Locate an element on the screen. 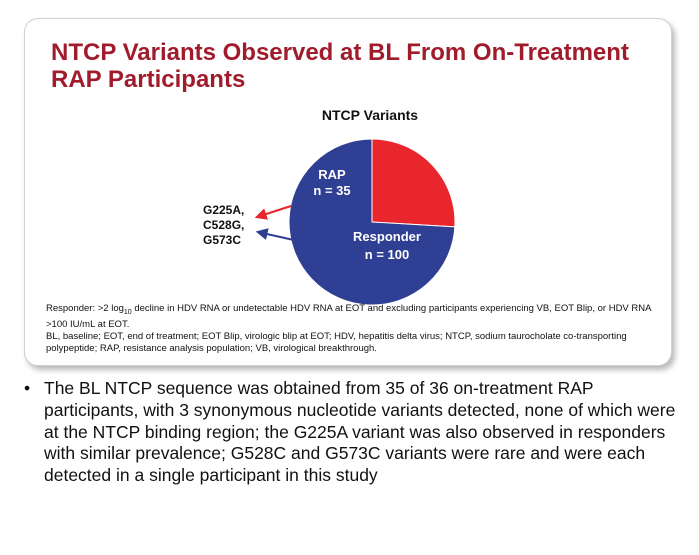  responder-slice-count: n = 100 is located at coordinates (387, 254).